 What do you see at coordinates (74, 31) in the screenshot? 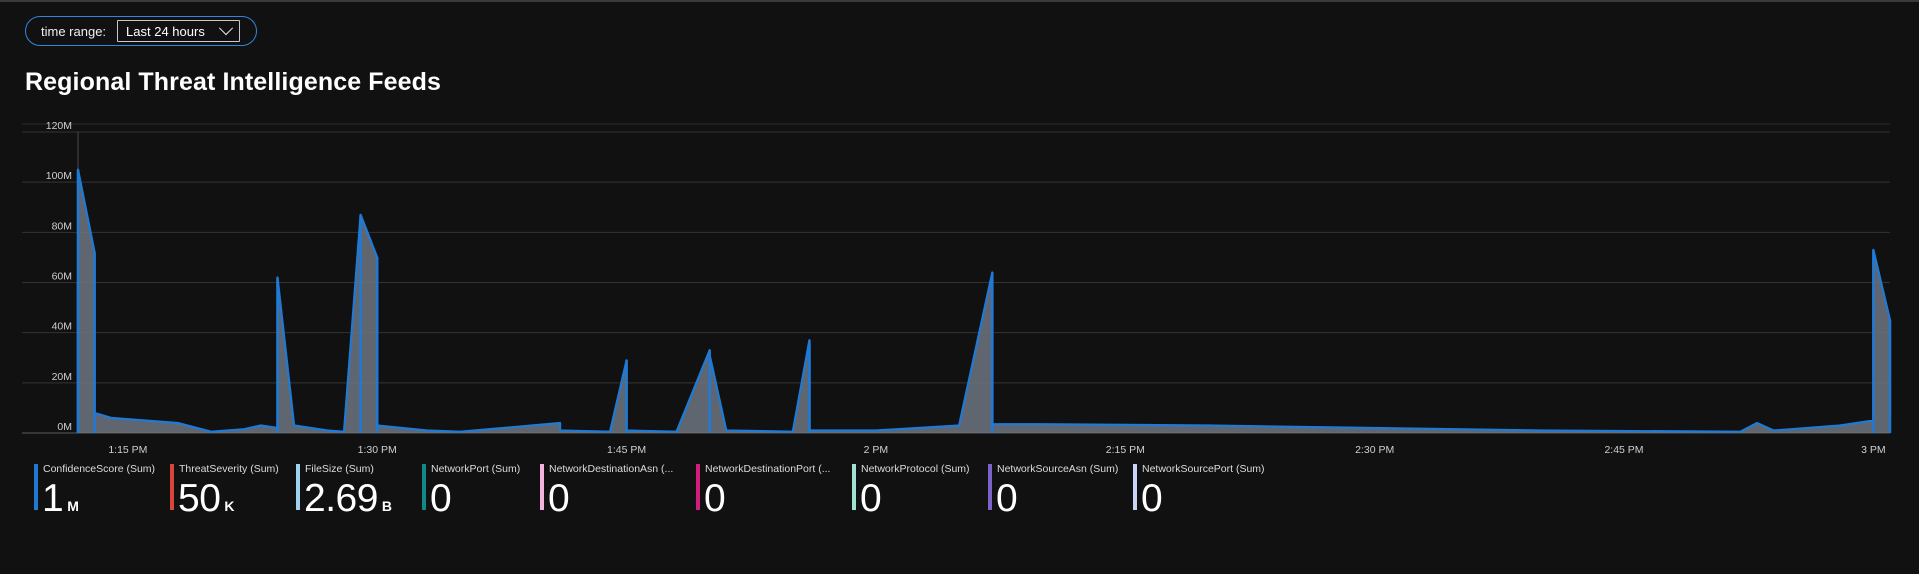
I see `time-range-label: time range:` at bounding box center [74, 31].